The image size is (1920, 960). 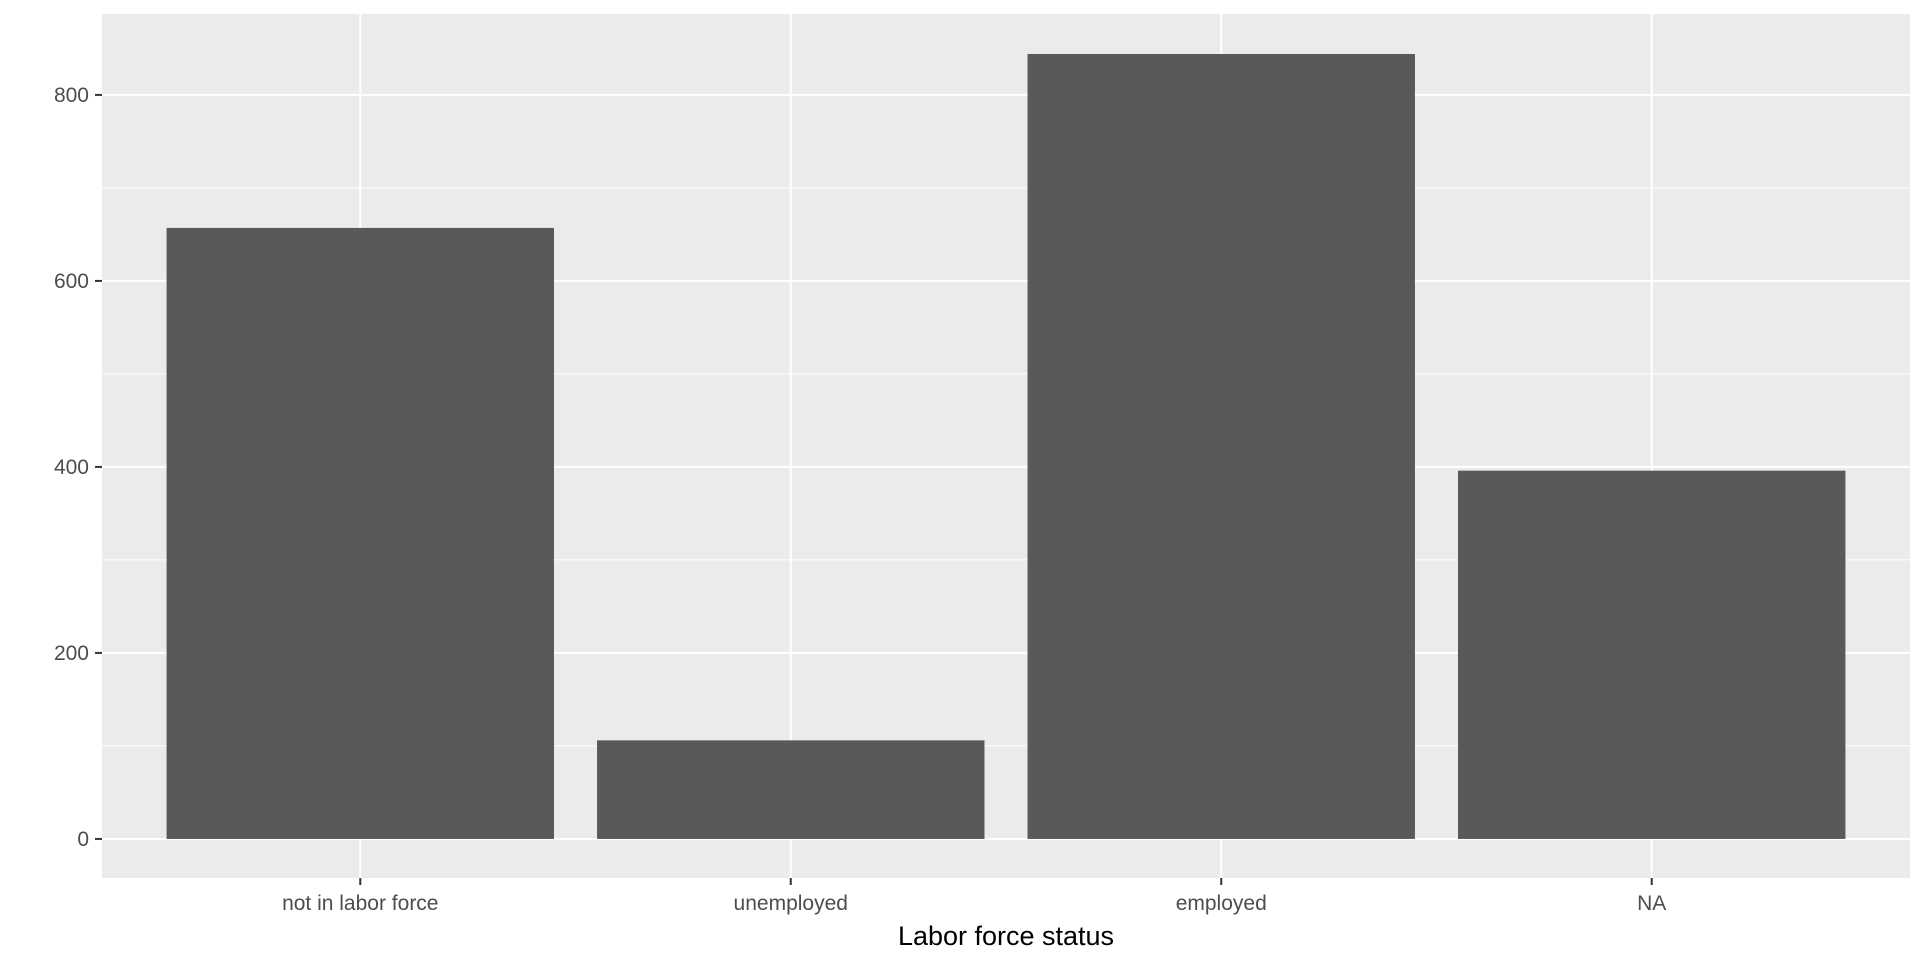 I want to click on y-tick-label: 200, so click(x=71, y=653).